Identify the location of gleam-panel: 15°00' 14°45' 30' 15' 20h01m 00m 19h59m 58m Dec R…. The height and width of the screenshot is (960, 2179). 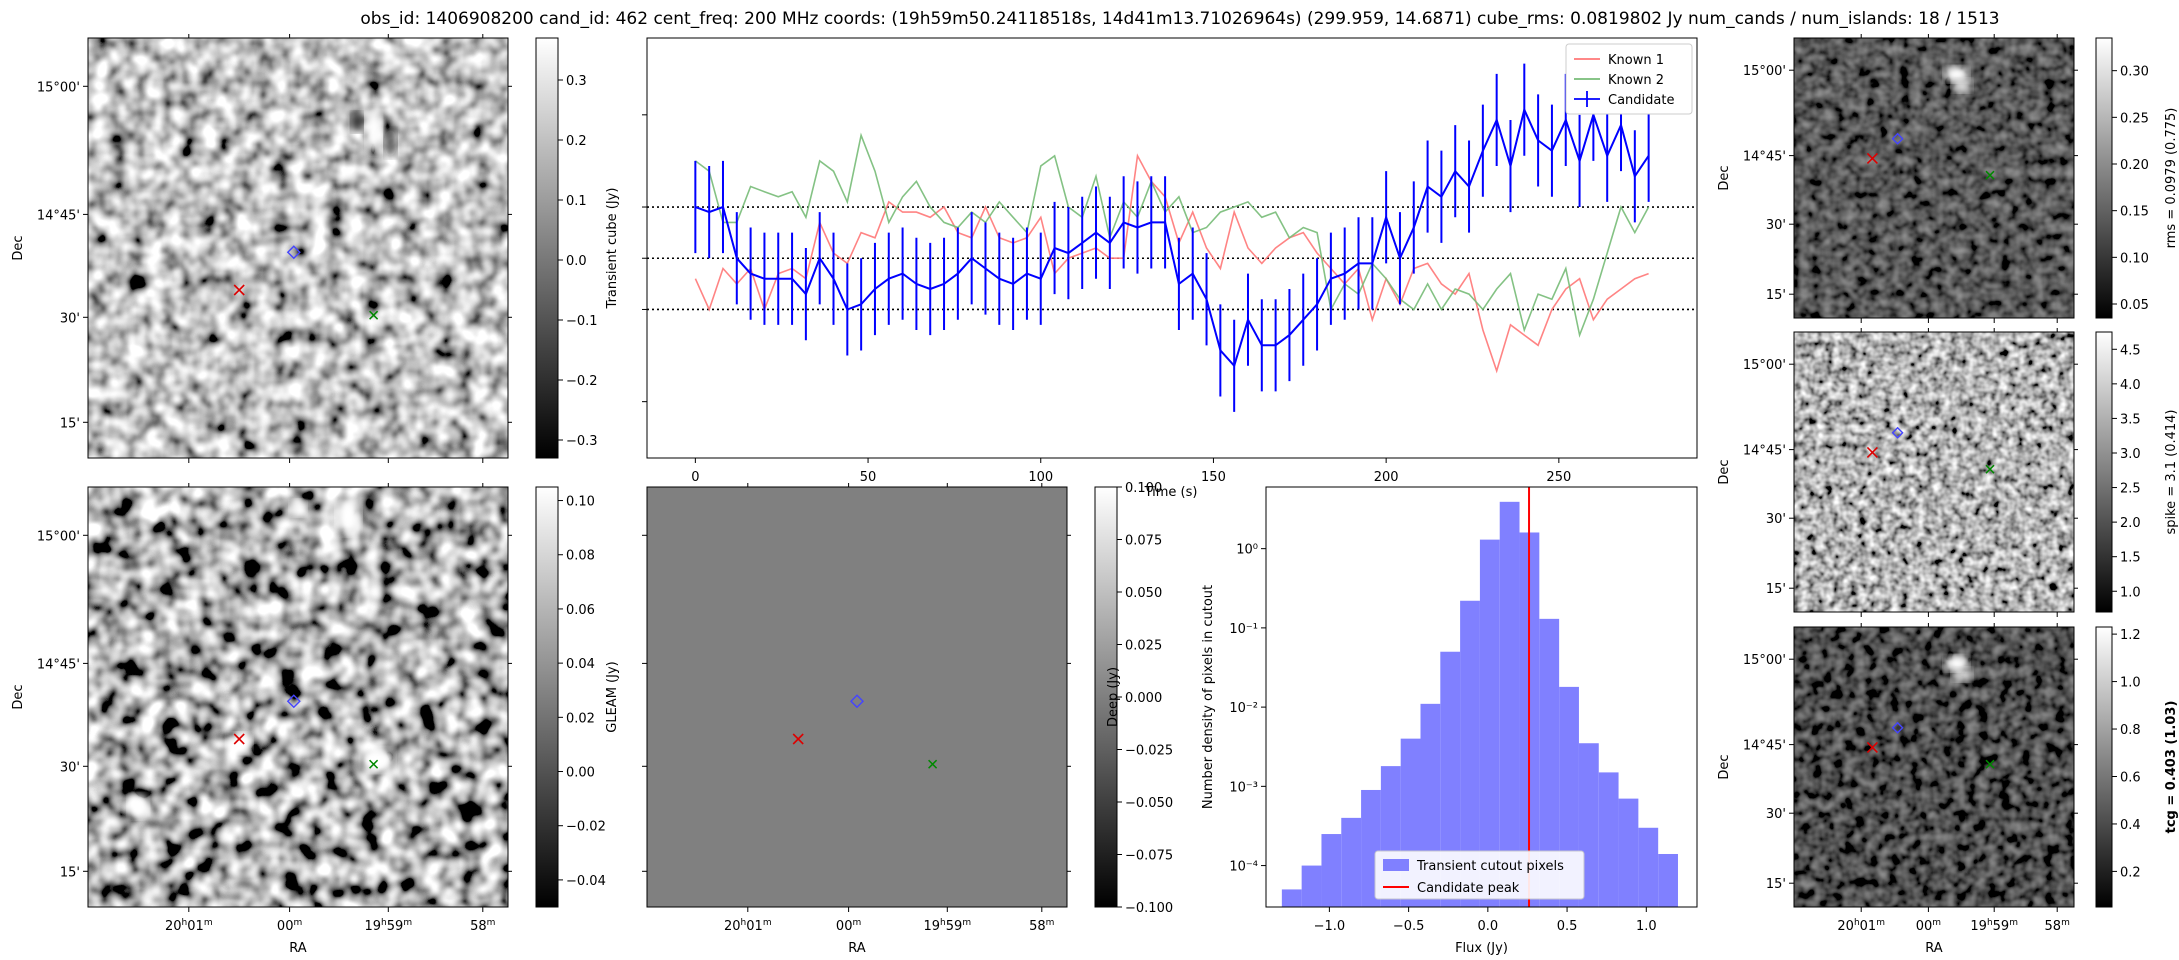
(315, 719).